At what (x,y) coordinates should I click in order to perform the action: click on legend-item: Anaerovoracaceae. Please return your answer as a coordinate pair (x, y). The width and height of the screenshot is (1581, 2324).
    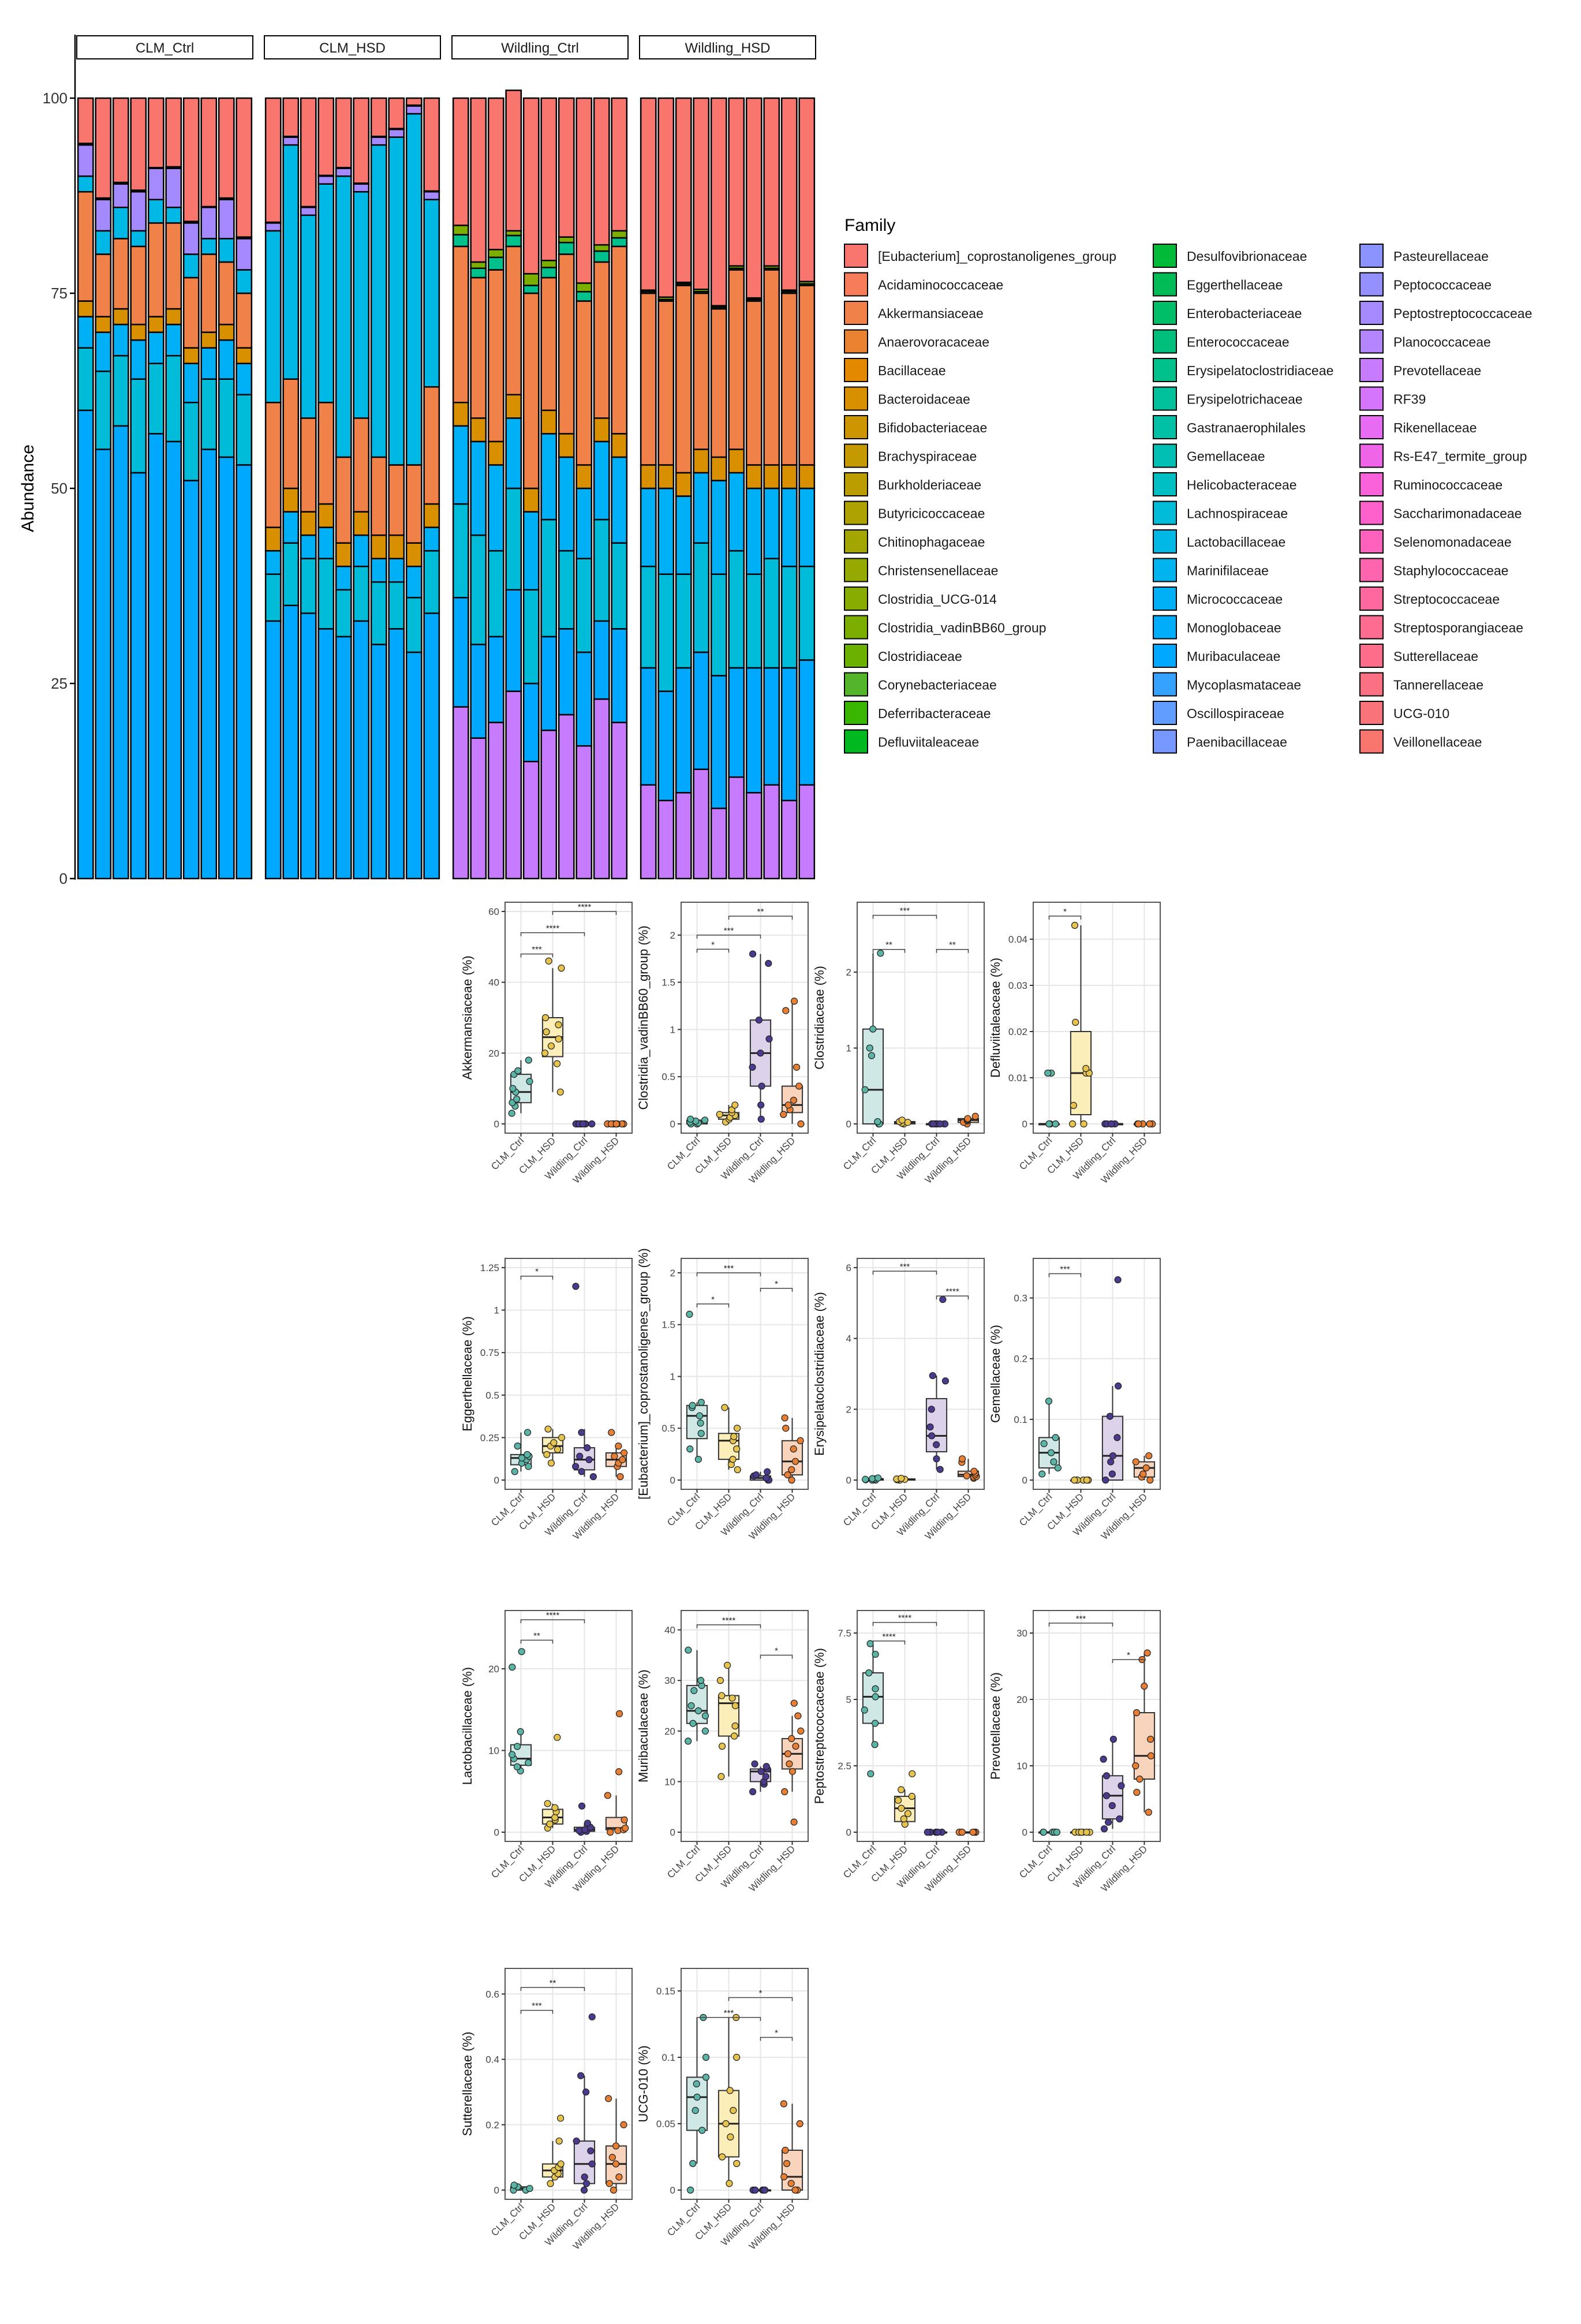
    Looking at the image, I should click on (917, 341).